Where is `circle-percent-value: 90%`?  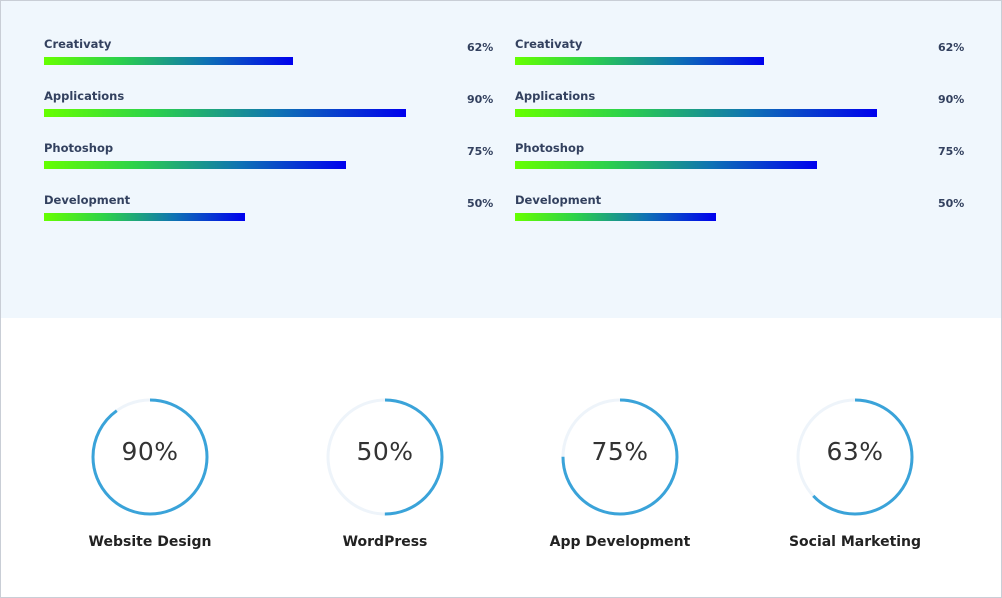
circle-percent-value: 90% is located at coordinates (150, 451).